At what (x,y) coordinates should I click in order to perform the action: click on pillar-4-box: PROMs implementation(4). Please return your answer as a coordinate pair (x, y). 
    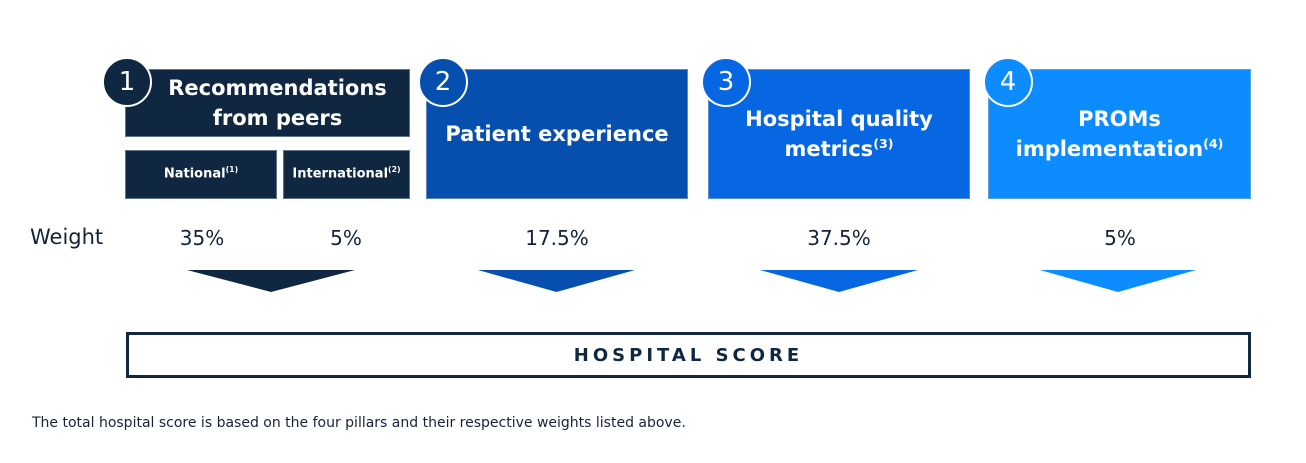
    Looking at the image, I should click on (1119, 134).